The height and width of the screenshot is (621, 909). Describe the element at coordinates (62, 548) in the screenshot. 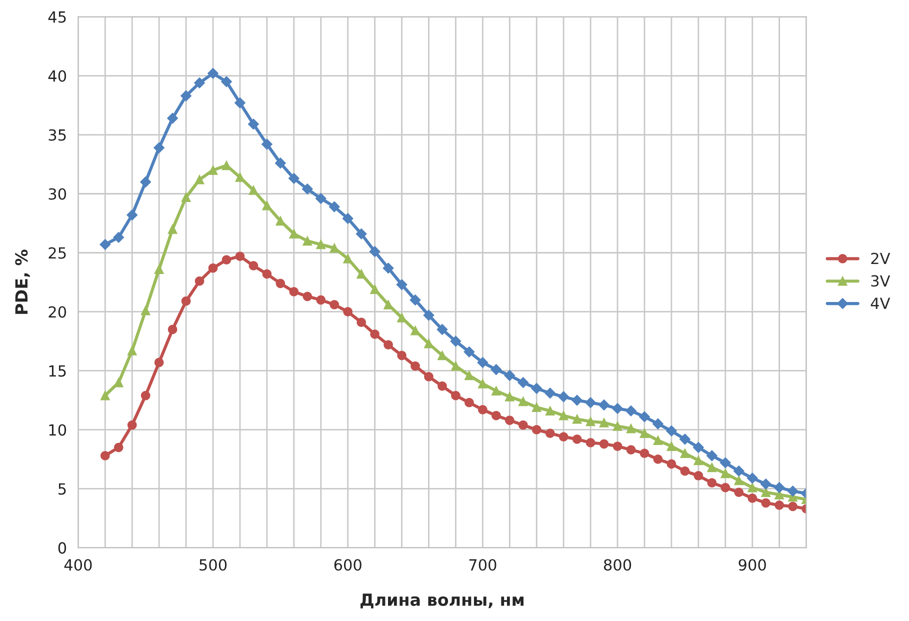

I see `y-tick-label: 0` at that location.